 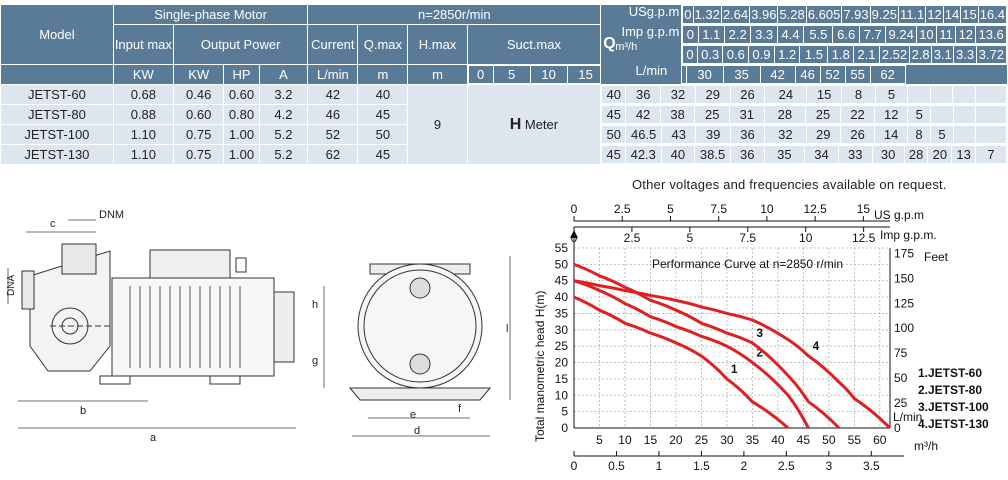 What do you see at coordinates (823, 134) in the screenshot?
I see `head-value-cell: 29` at bounding box center [823, 134].